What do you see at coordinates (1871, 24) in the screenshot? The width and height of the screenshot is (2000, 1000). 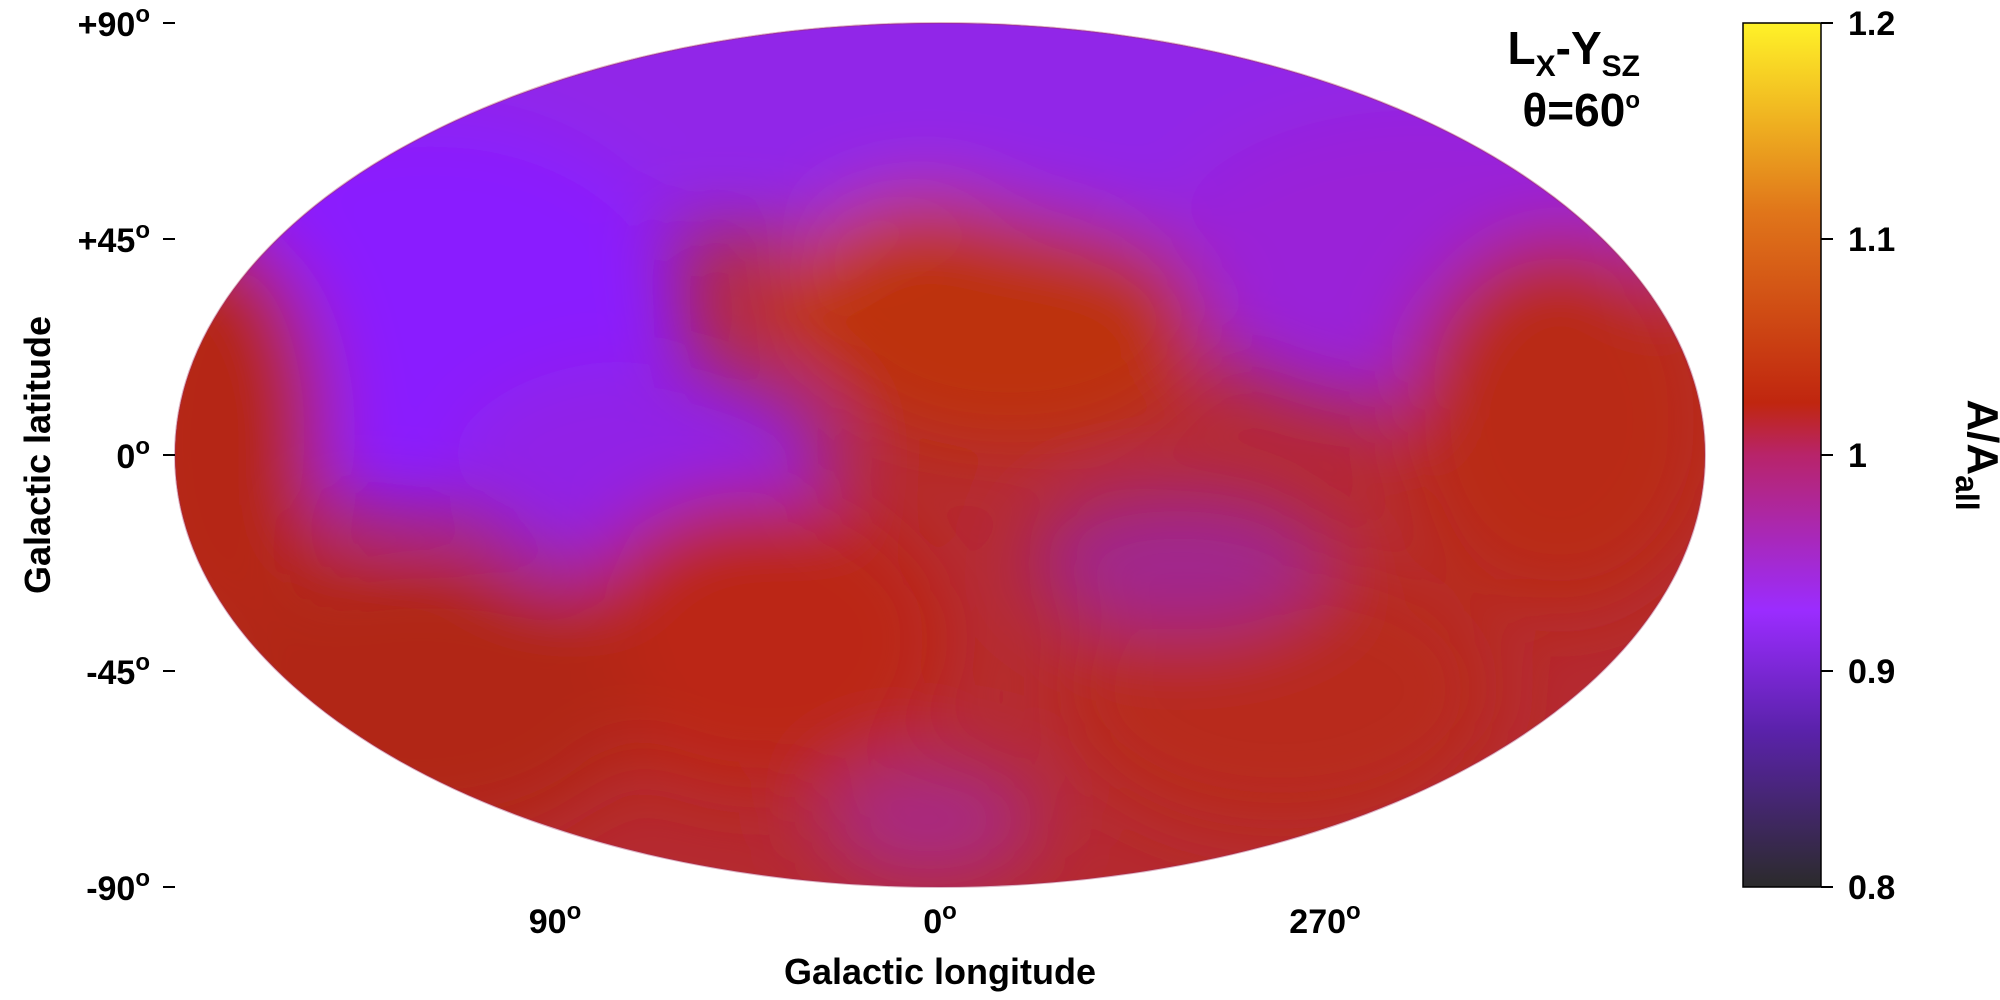 I see `svg-text: 1.2` at bounding box center [1871, 24].